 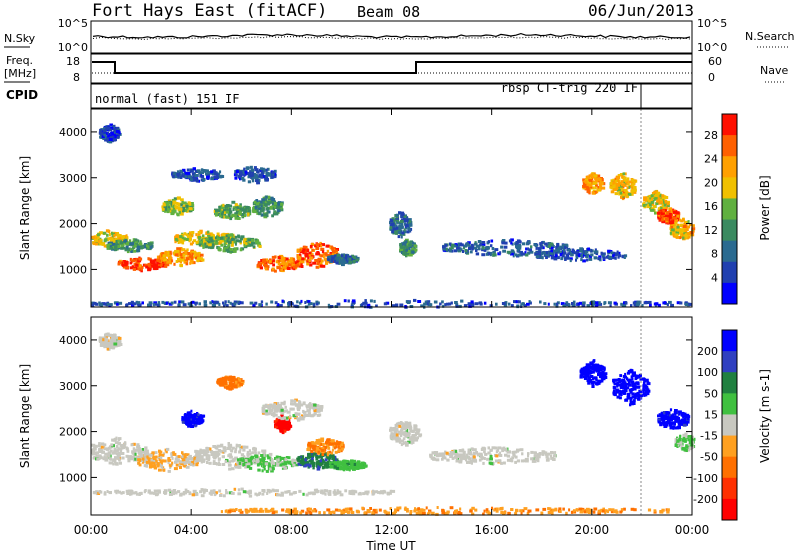 What do you see at coordinates (391, 35) in the screenshot?
I see `nsky-series` at bounding box center [391, 35].